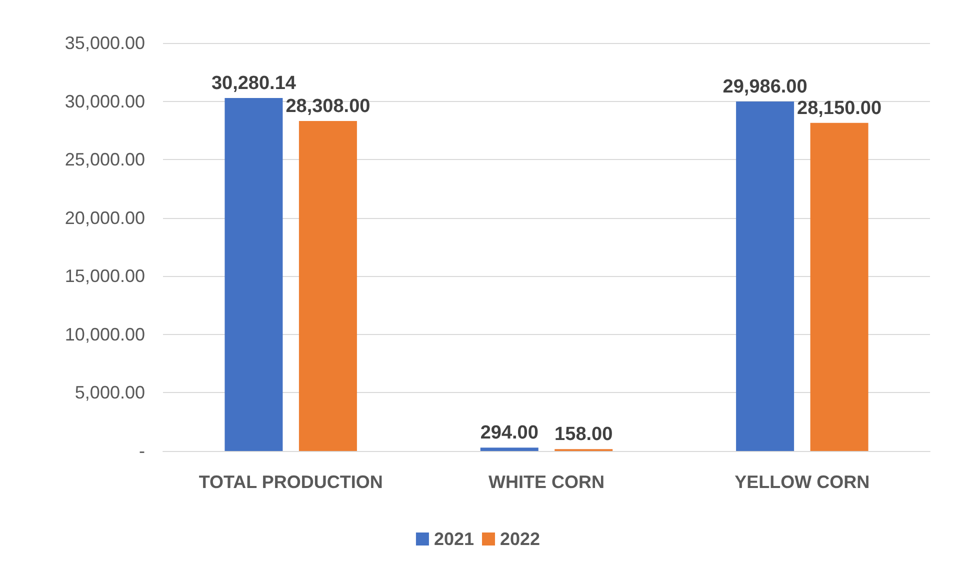 The width and height of the screenshot is (958, 578). I want to click on data-label: 158.00, so click(583, 435).